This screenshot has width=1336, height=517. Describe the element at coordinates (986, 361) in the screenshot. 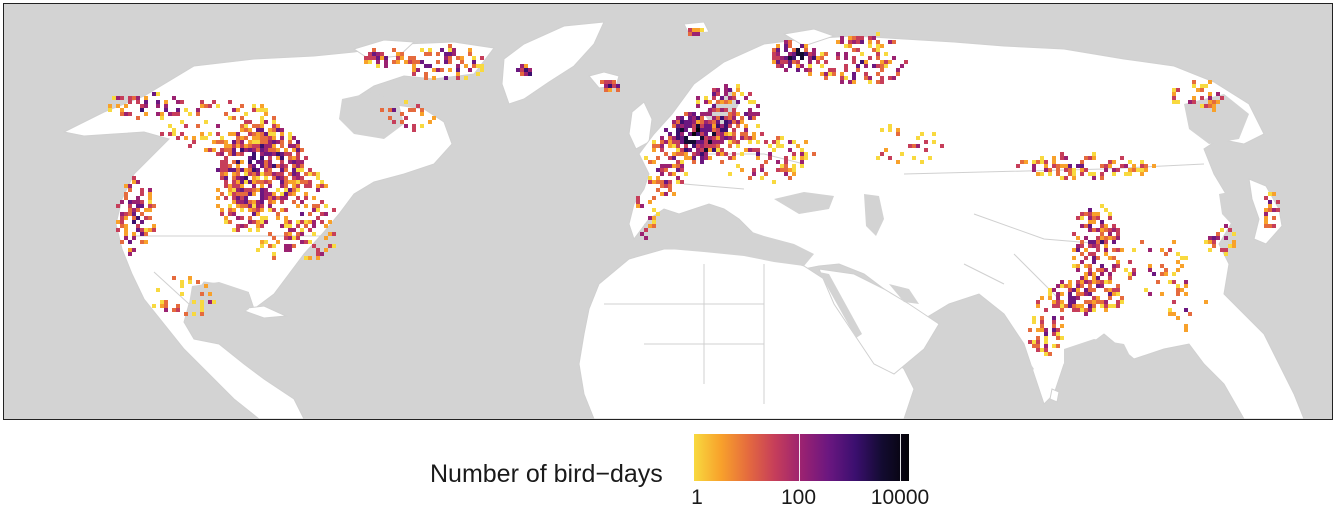

I see `arabian-sea` at that location.